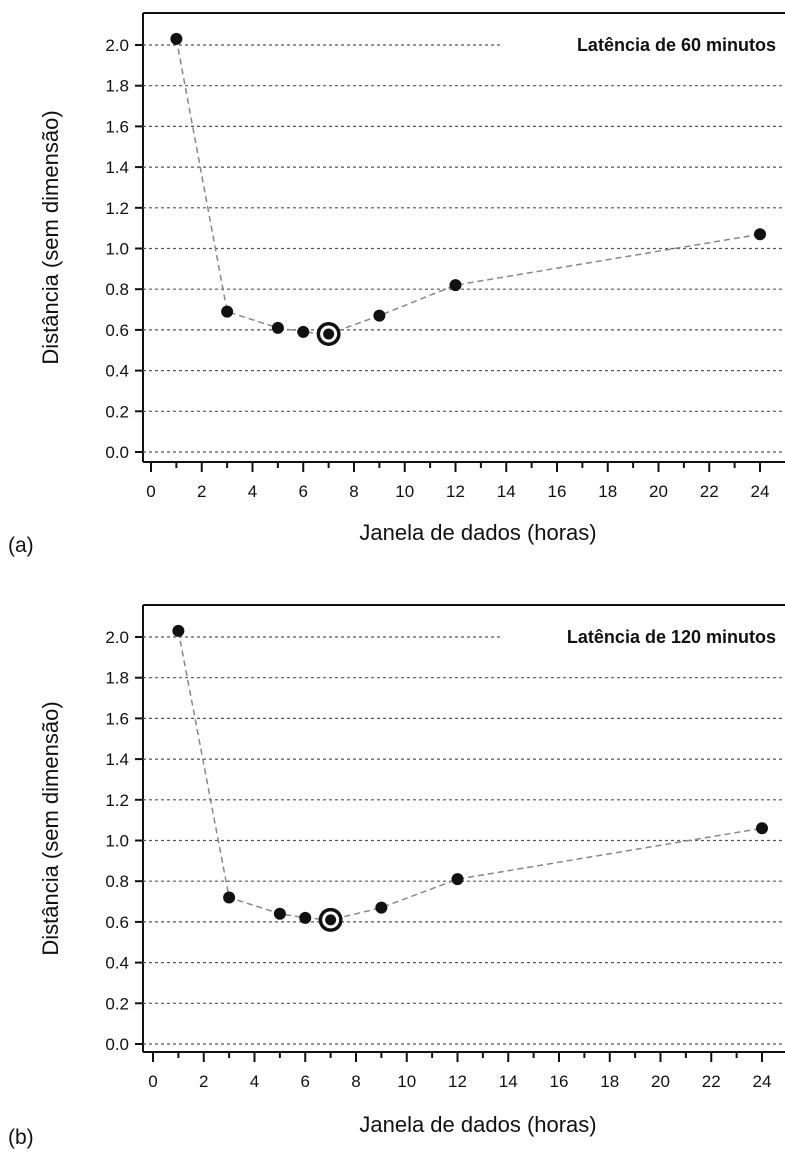  What do you see at coordinates (676, 45) in the screenshot?
I see `annotation: Latência de 60 minutos` at bounding box center [676, 45].